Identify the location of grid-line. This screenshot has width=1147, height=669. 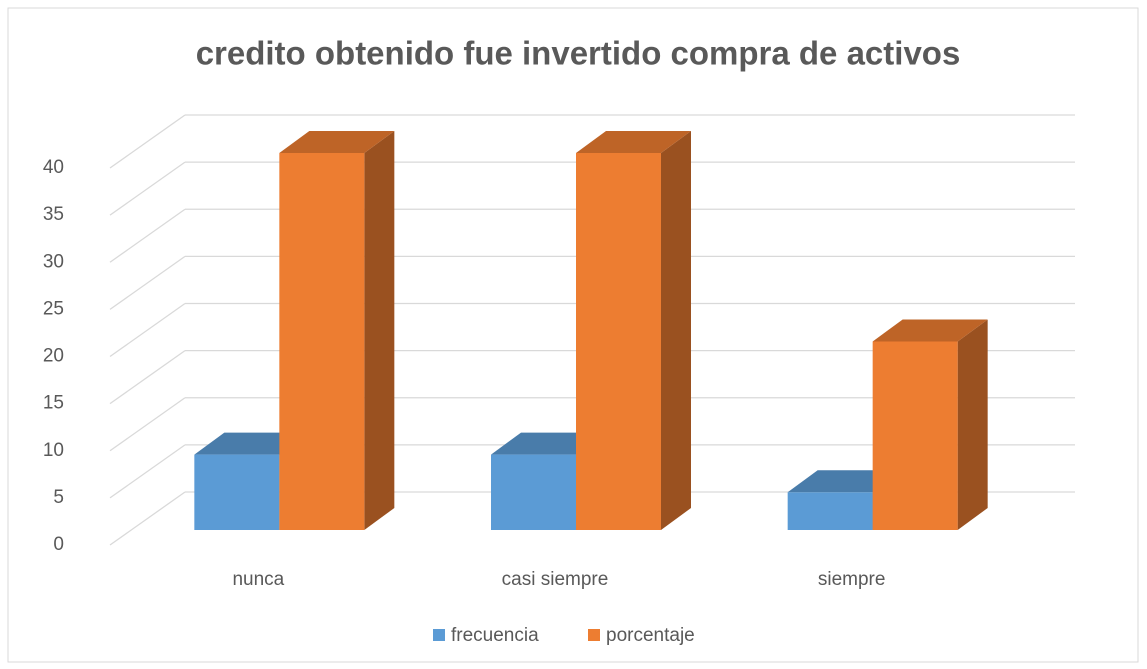
(592, 141).